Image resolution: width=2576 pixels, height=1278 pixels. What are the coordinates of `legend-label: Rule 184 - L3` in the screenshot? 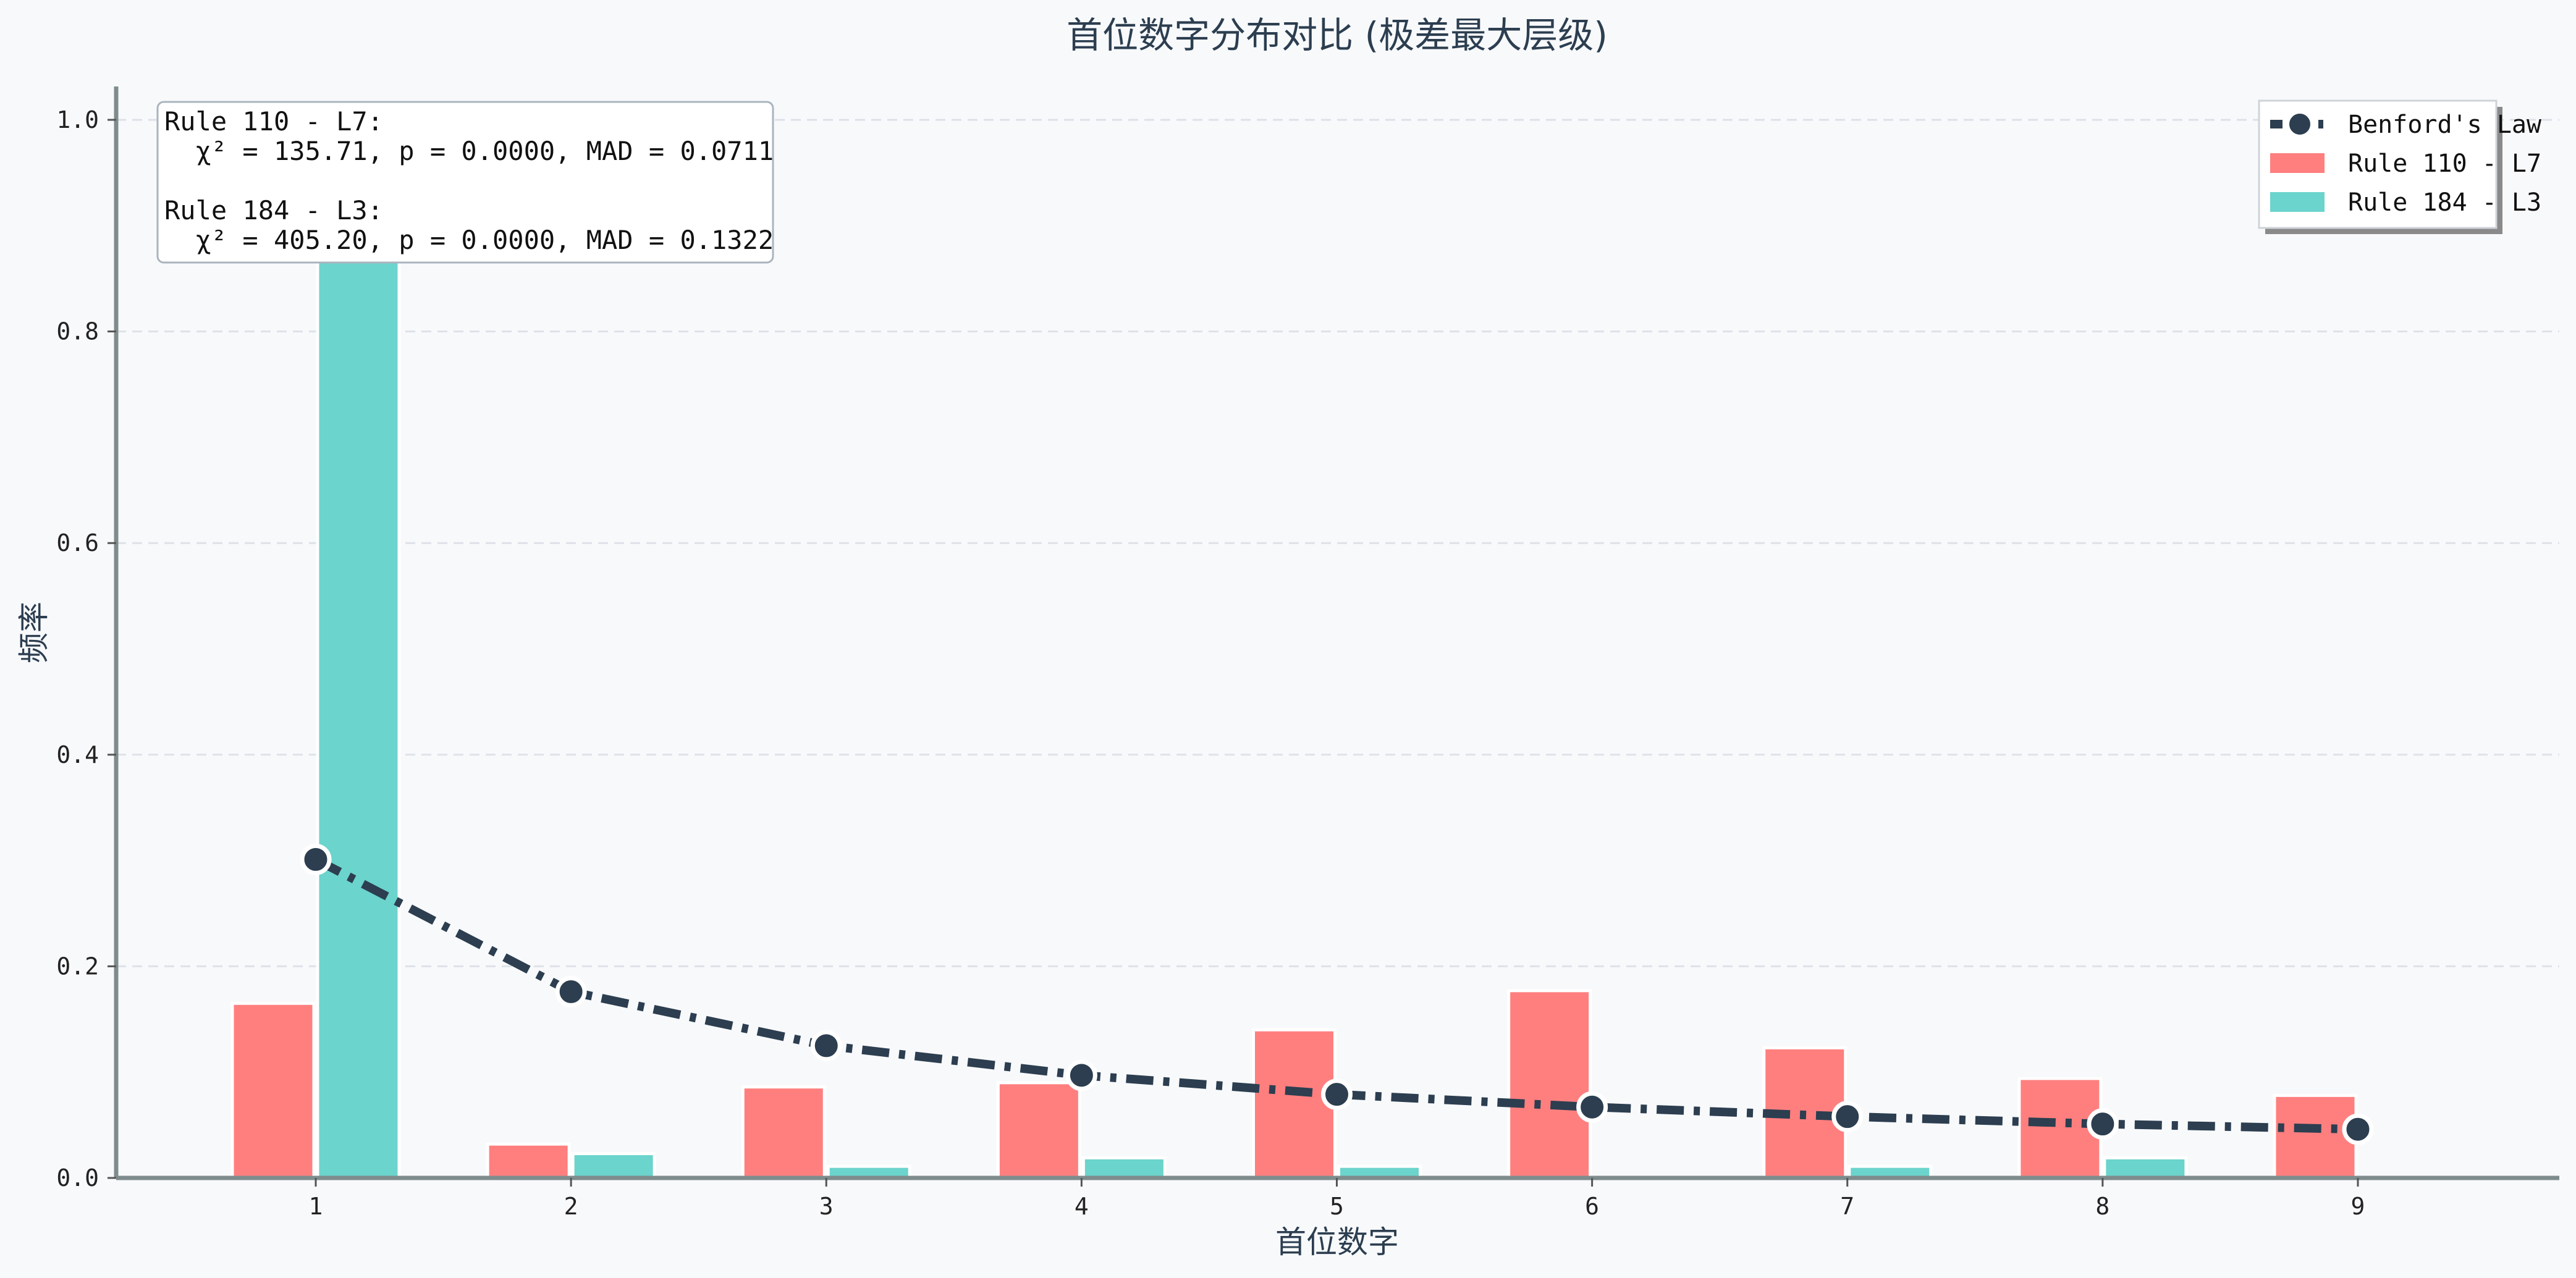 It's located at (2444, 202).